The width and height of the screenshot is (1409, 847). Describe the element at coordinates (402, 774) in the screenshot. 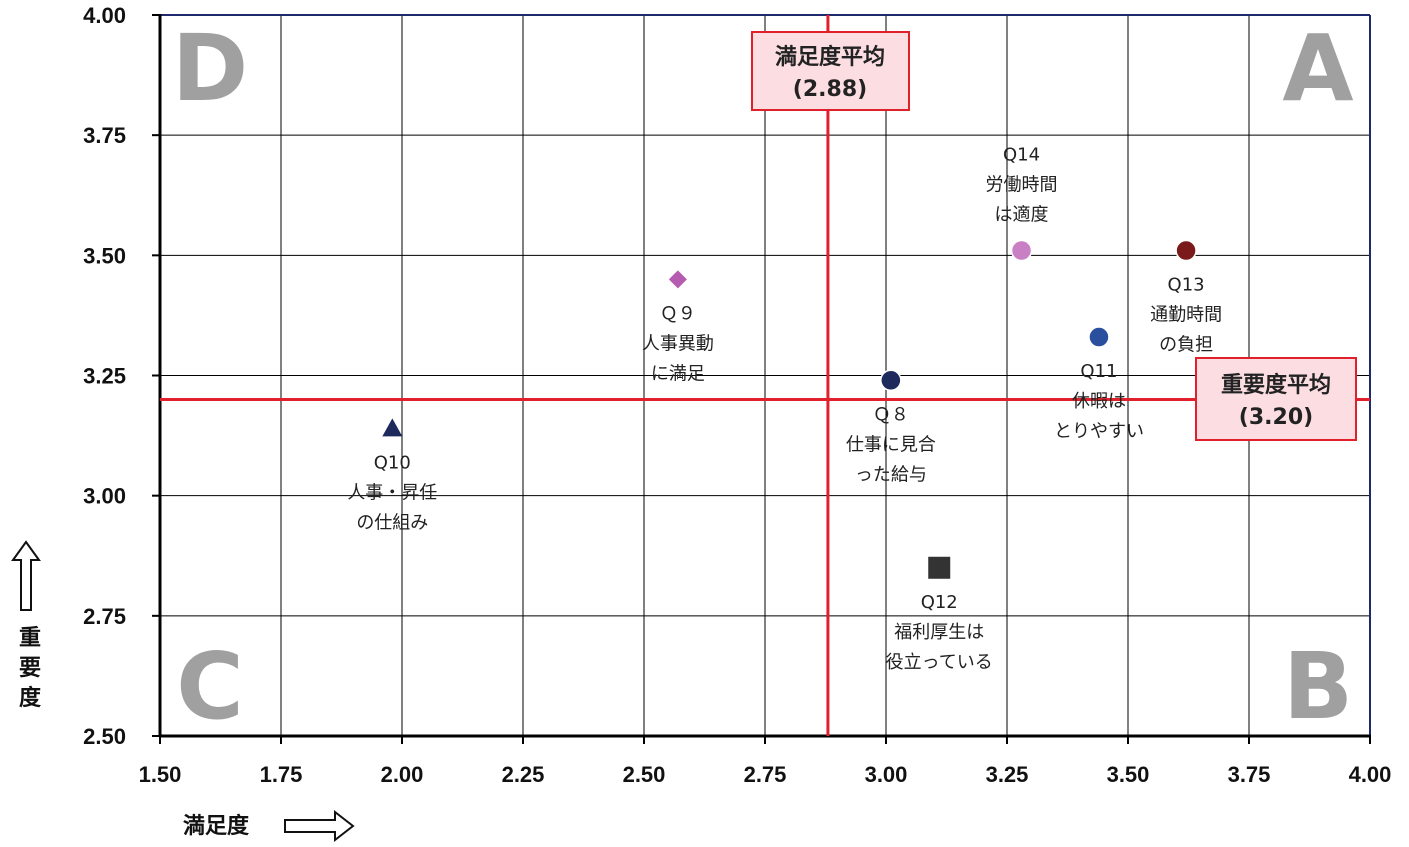

I see `x-tick-label: 2.00` at that location.